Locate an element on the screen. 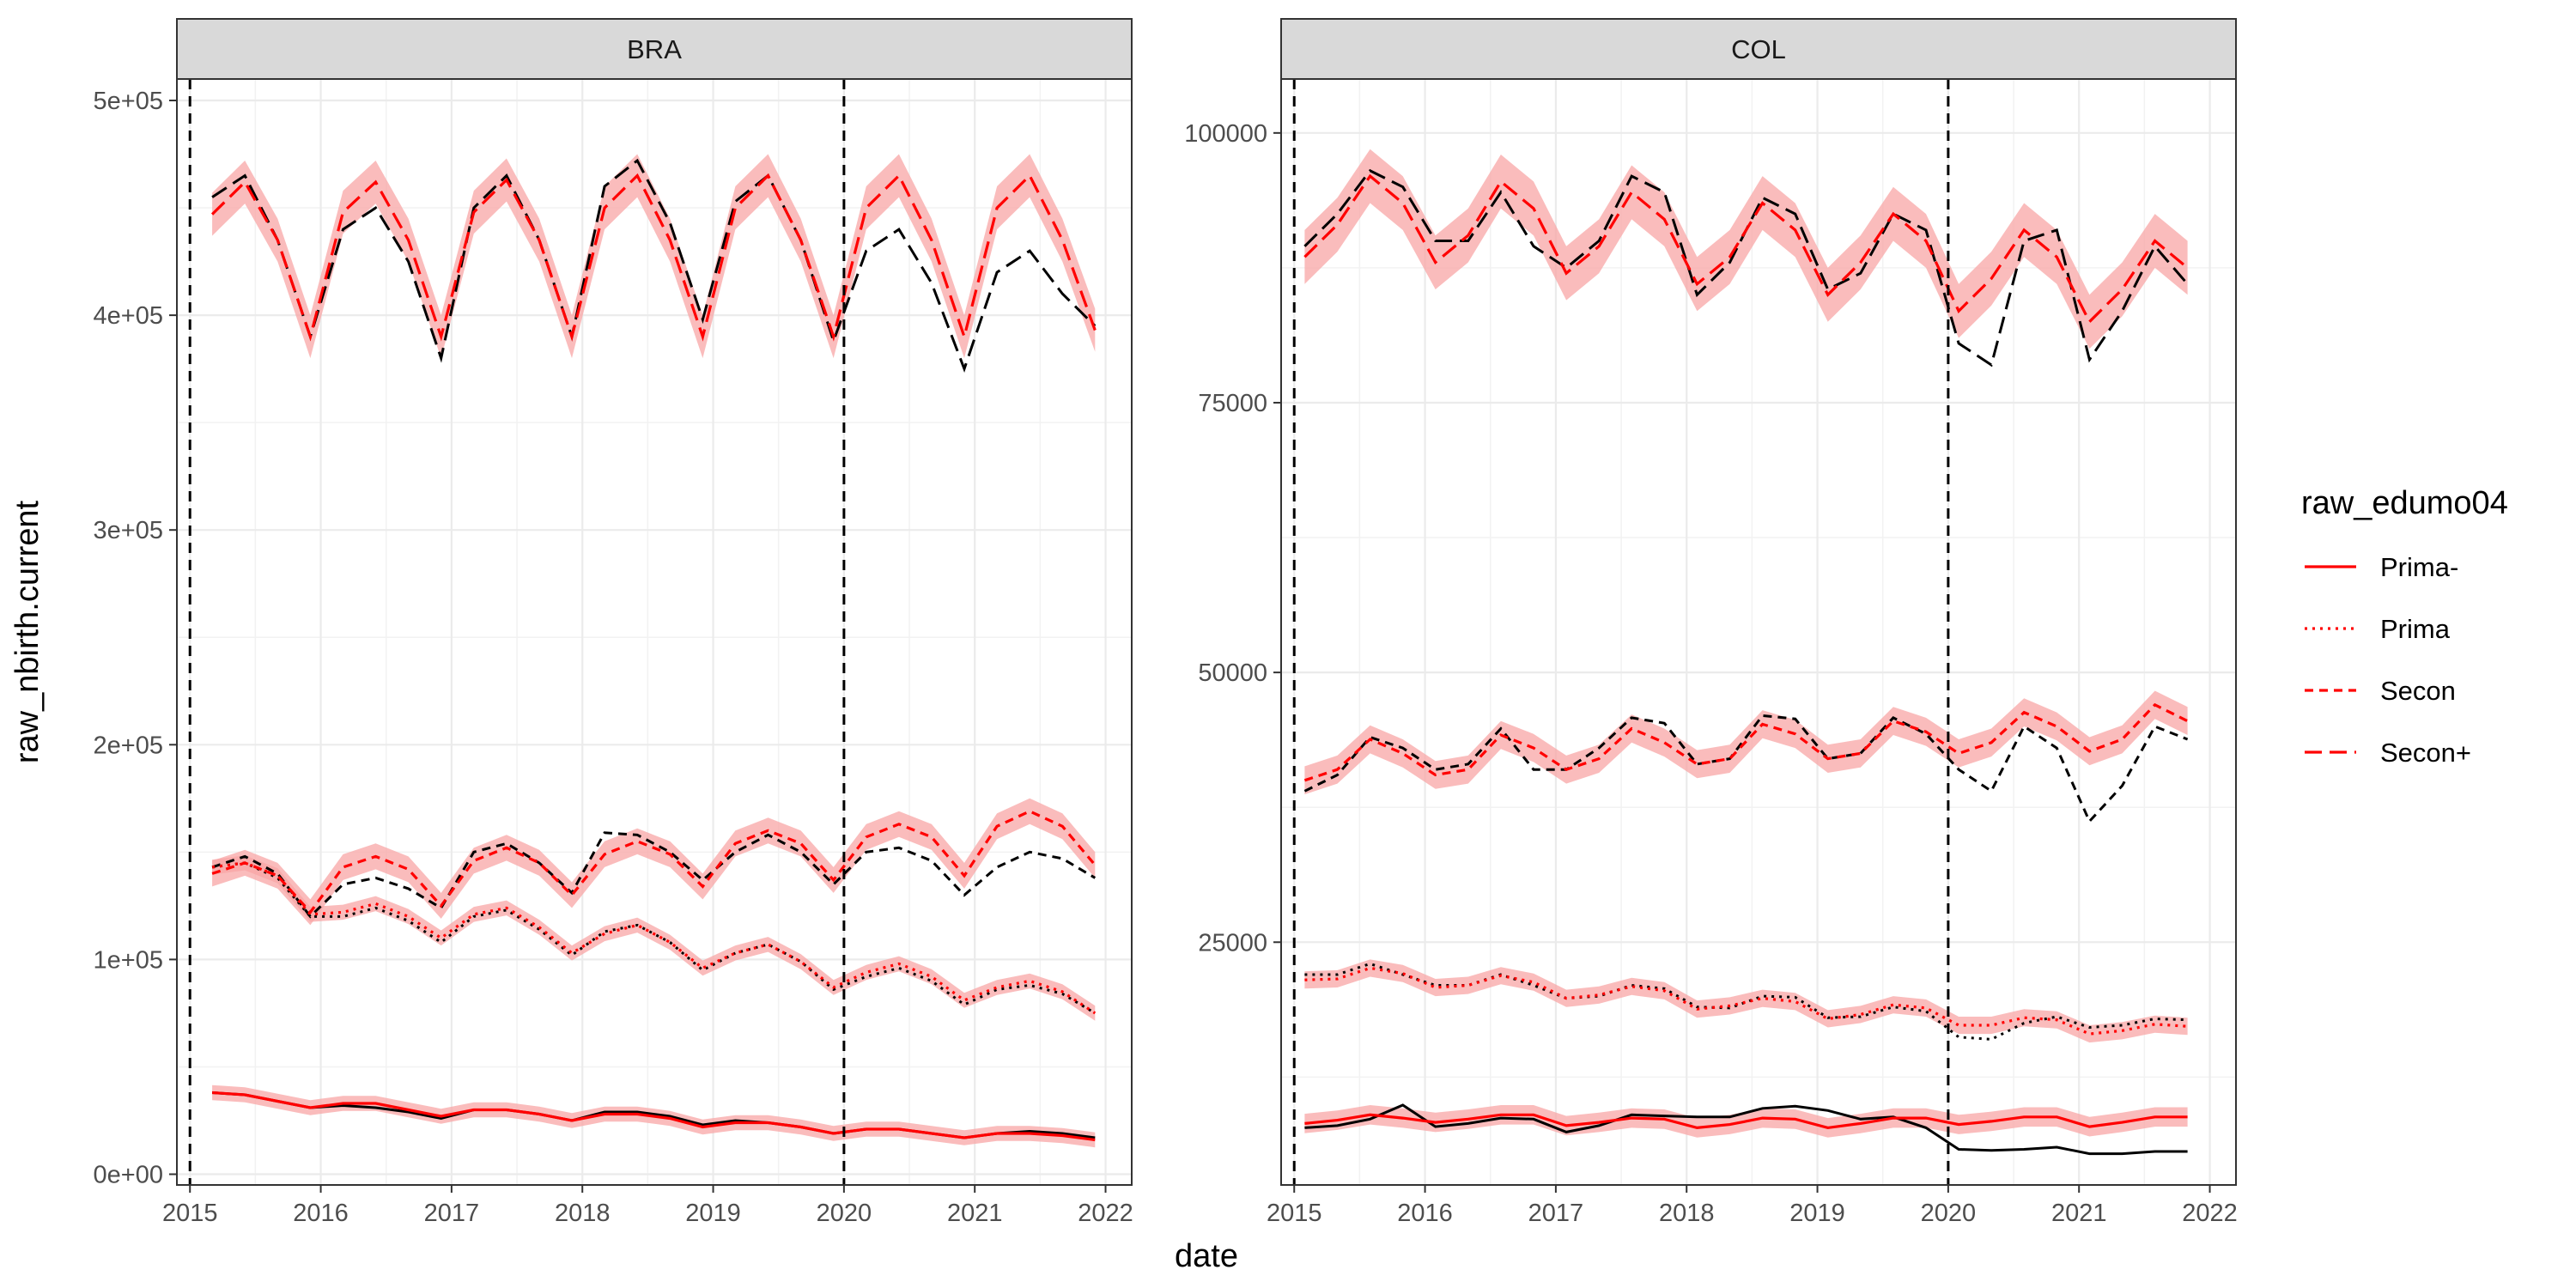 This screenshot has width=2576, height=1288. y-axis-title: raw_nbirth.current is located at coordinates (28, 631).